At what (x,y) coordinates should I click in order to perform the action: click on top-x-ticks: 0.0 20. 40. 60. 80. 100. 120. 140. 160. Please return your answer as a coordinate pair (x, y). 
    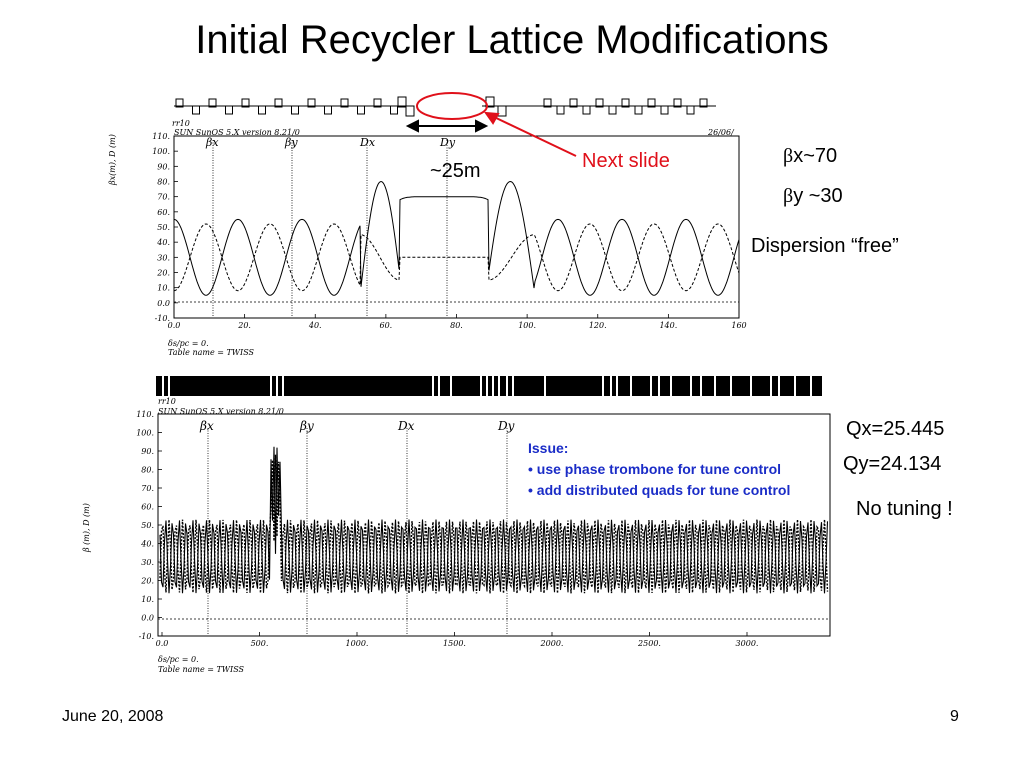
    Looking at the image, I should click on (457, 322).